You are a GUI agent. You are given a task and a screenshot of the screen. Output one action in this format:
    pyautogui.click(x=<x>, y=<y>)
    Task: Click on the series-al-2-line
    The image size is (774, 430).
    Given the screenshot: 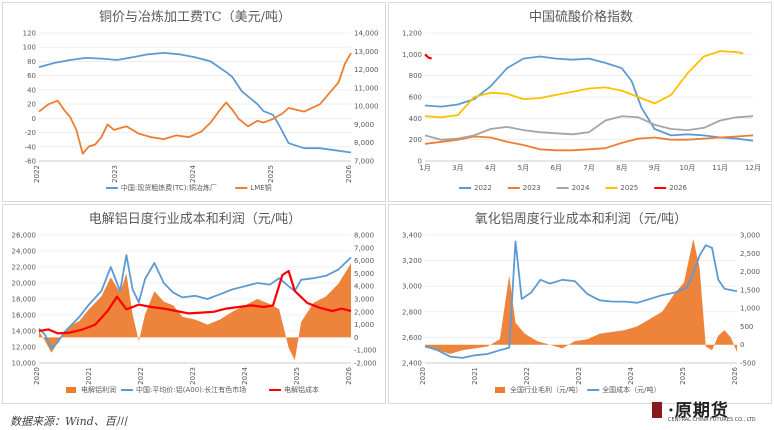 What is the action you would take?
    pyautogui.click(x=195, y=302)
    